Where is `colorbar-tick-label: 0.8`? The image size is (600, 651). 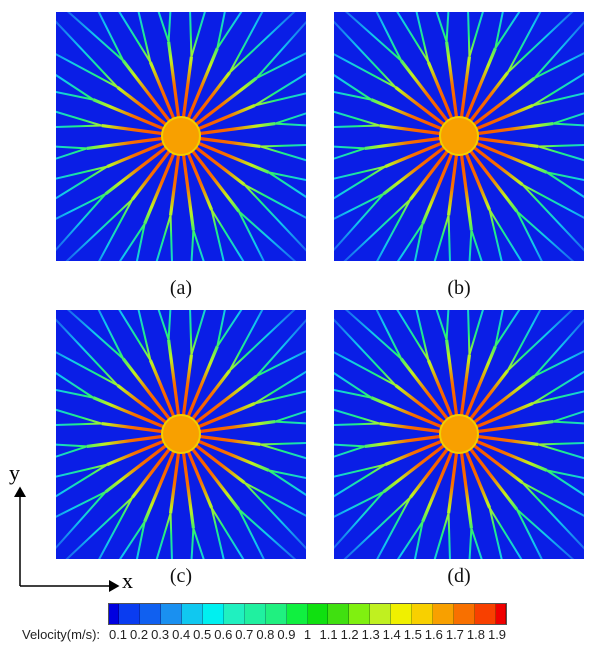
colorbar-tick-label: 0.8 is located at coordinates (265, 634).